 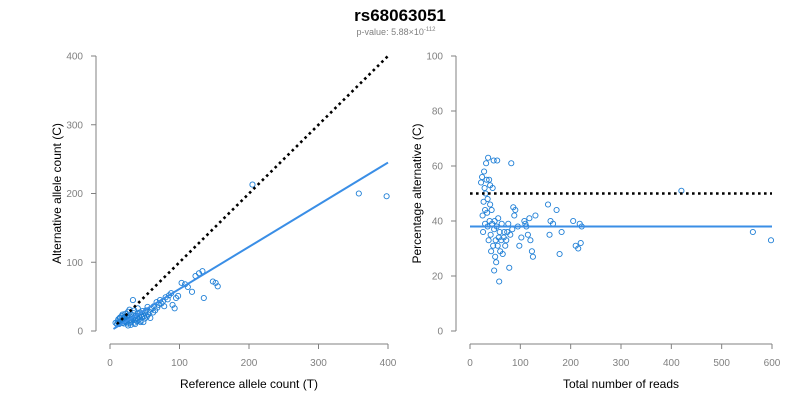 What do you see at coordinates (438, 277) in the screenshot?
I see `y-tick-label: 20` at bounding box center [438, 277].